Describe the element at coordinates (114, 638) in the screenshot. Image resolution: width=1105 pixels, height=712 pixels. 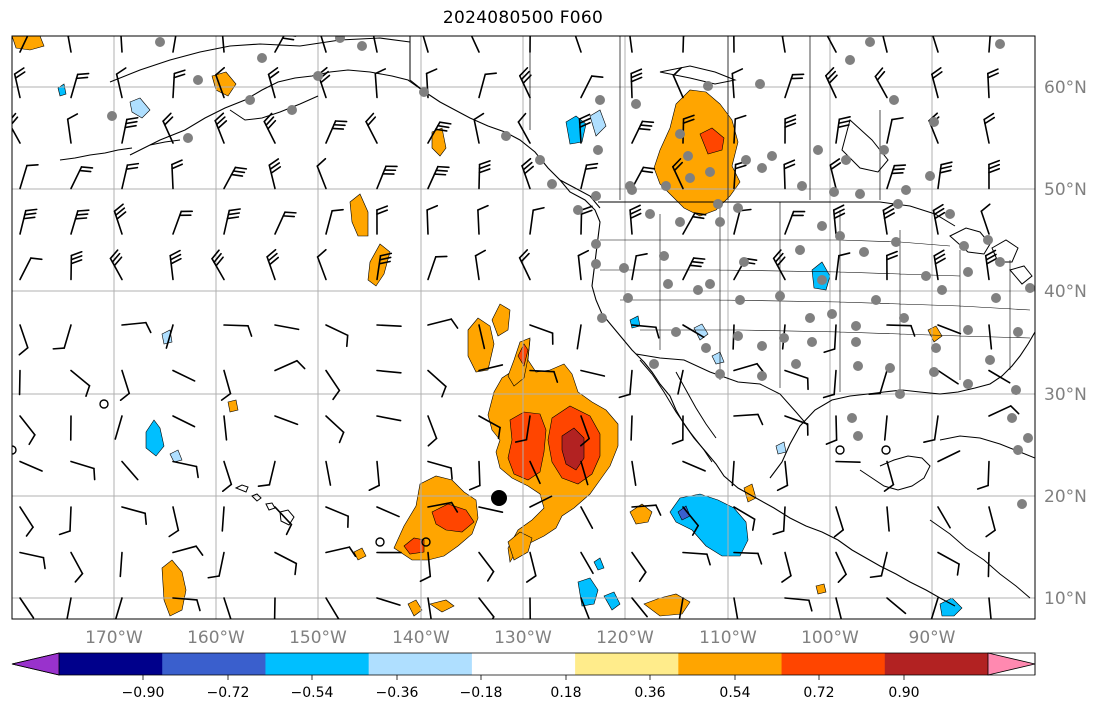
I see `lon-label-170w: 170°W` at that location.